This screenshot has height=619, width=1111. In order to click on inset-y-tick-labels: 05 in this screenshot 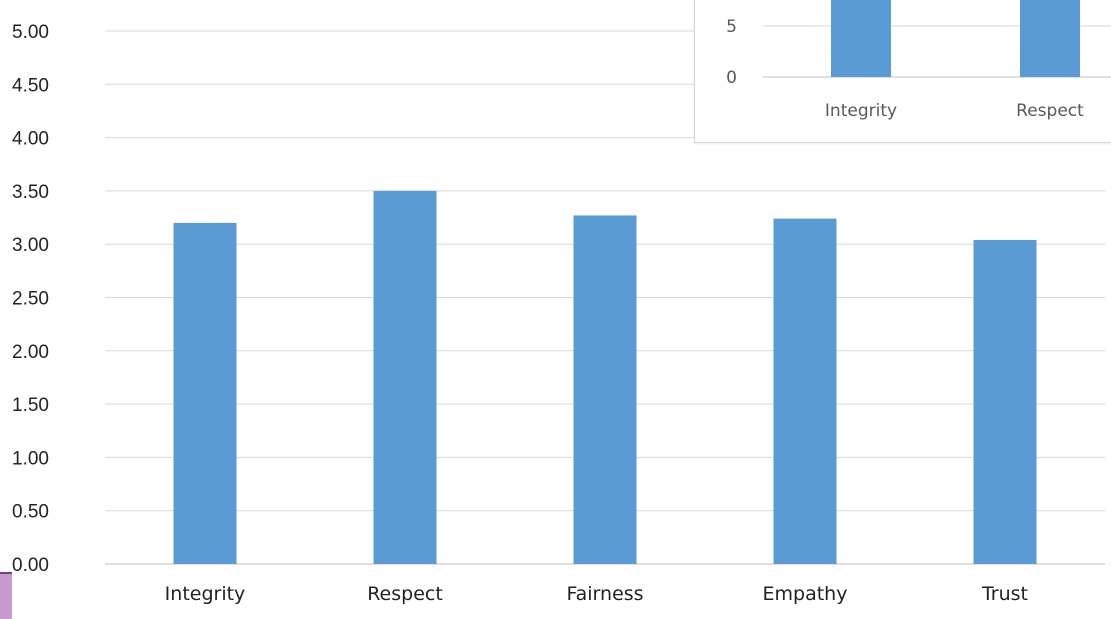, I will do `click(731, 52)`.